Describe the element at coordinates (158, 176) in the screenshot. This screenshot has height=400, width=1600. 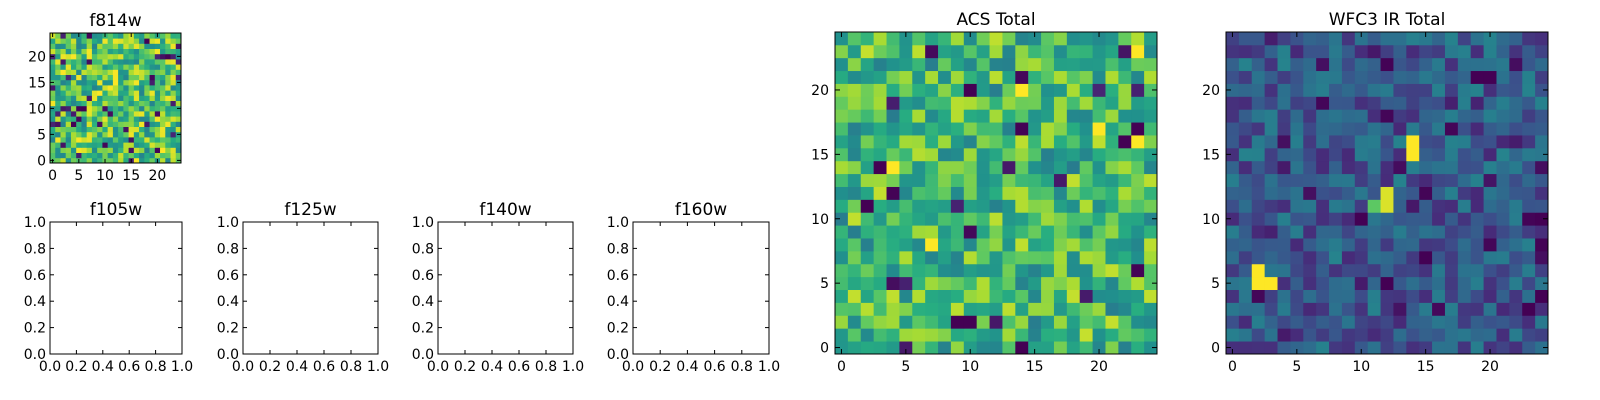
I see `x-tick-label: 20` at that location.